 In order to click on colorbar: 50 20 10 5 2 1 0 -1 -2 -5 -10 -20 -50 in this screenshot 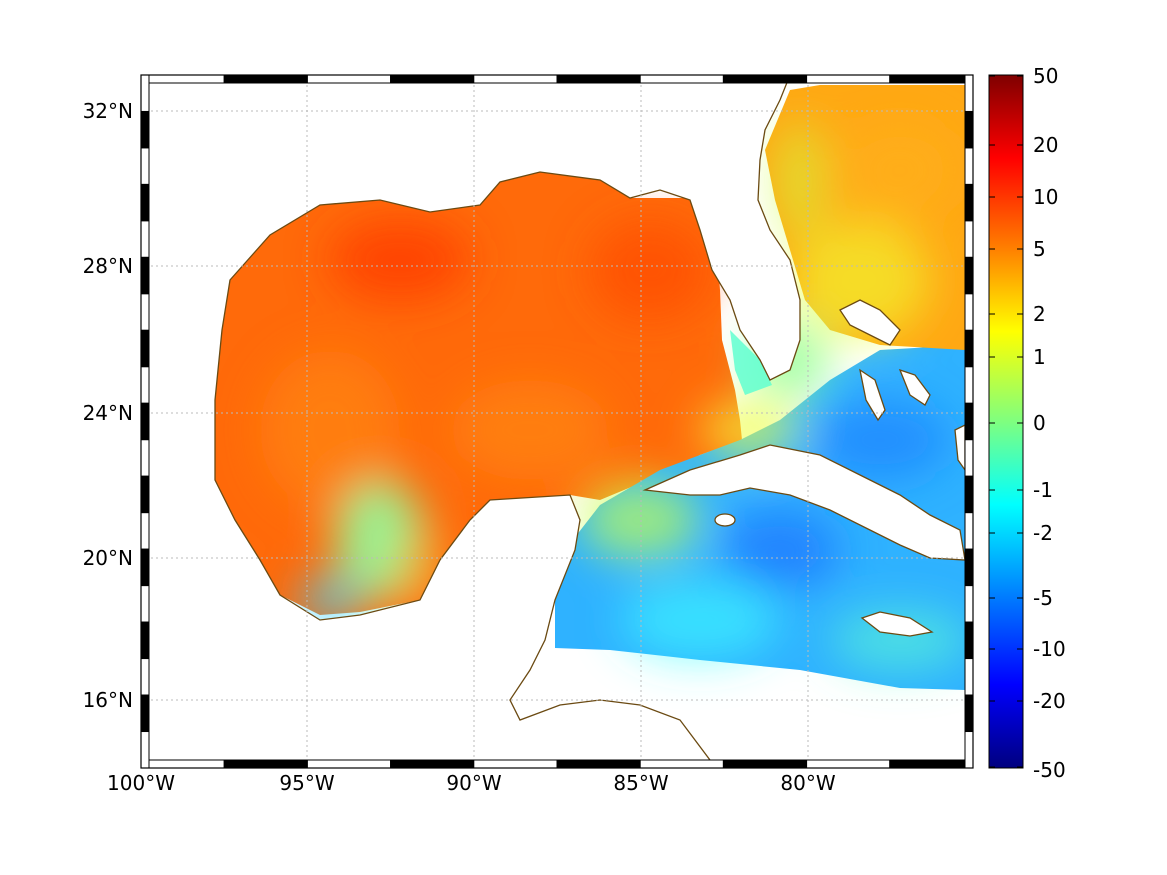, I will do `click(1027, 423)`.